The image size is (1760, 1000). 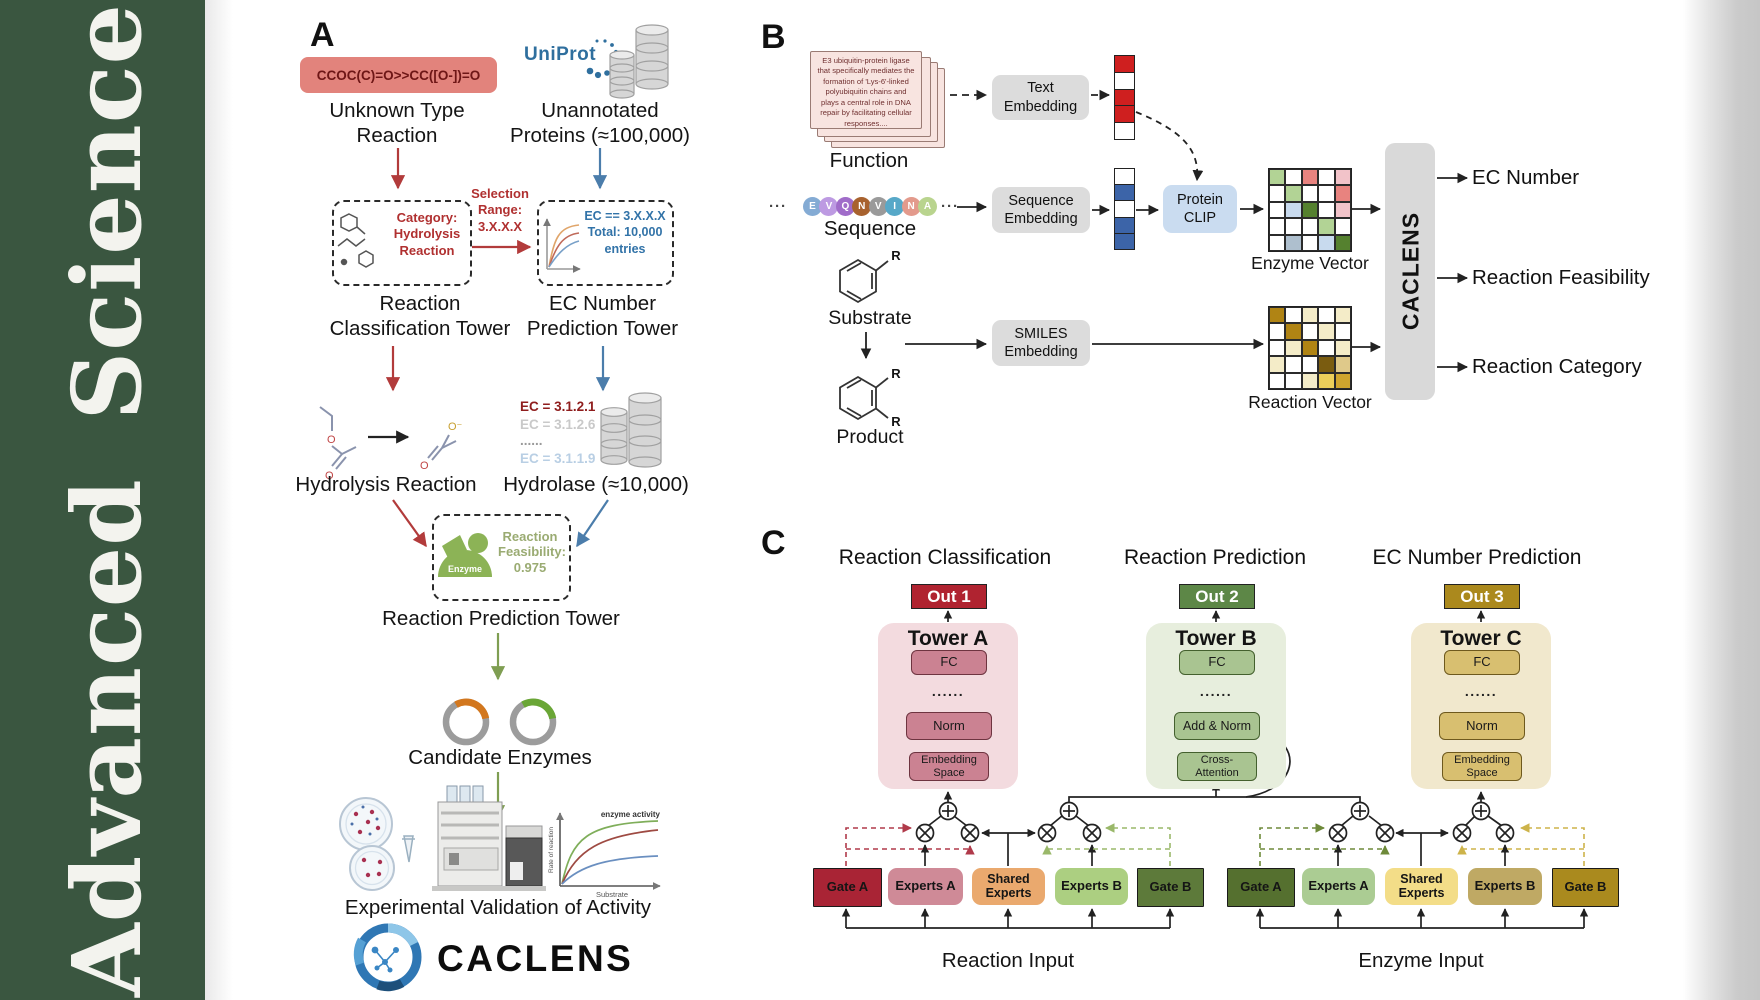 What do you see at coordinates (1482, 726) in the screenshot?
I see `tower-c-norm: Norm` at bounding box center [1482, 726].